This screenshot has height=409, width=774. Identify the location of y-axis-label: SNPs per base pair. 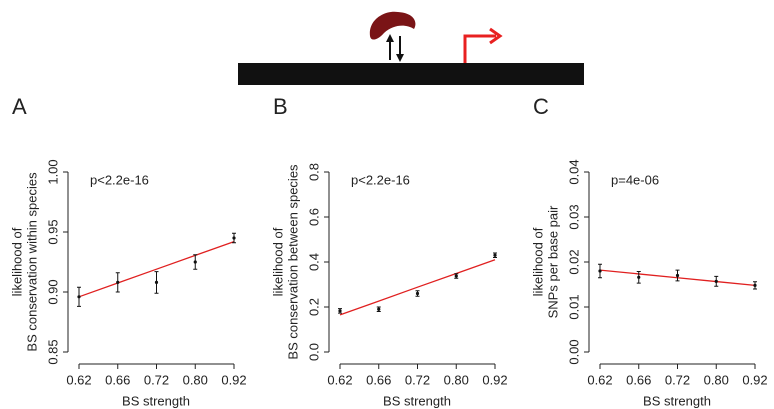
(552, 261).